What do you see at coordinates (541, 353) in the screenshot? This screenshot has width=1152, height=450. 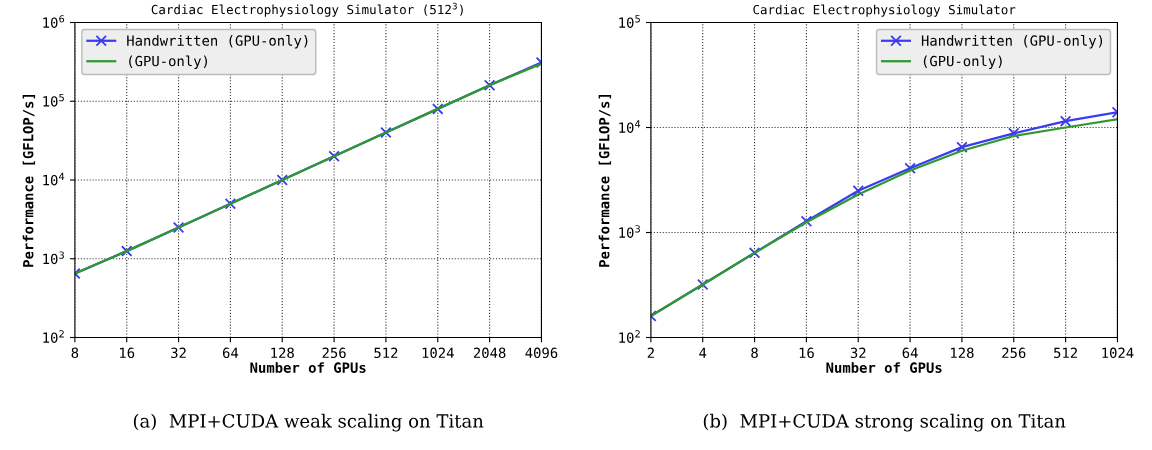 I see `x-tick-label: 4096` at bounding box center [541, 353].